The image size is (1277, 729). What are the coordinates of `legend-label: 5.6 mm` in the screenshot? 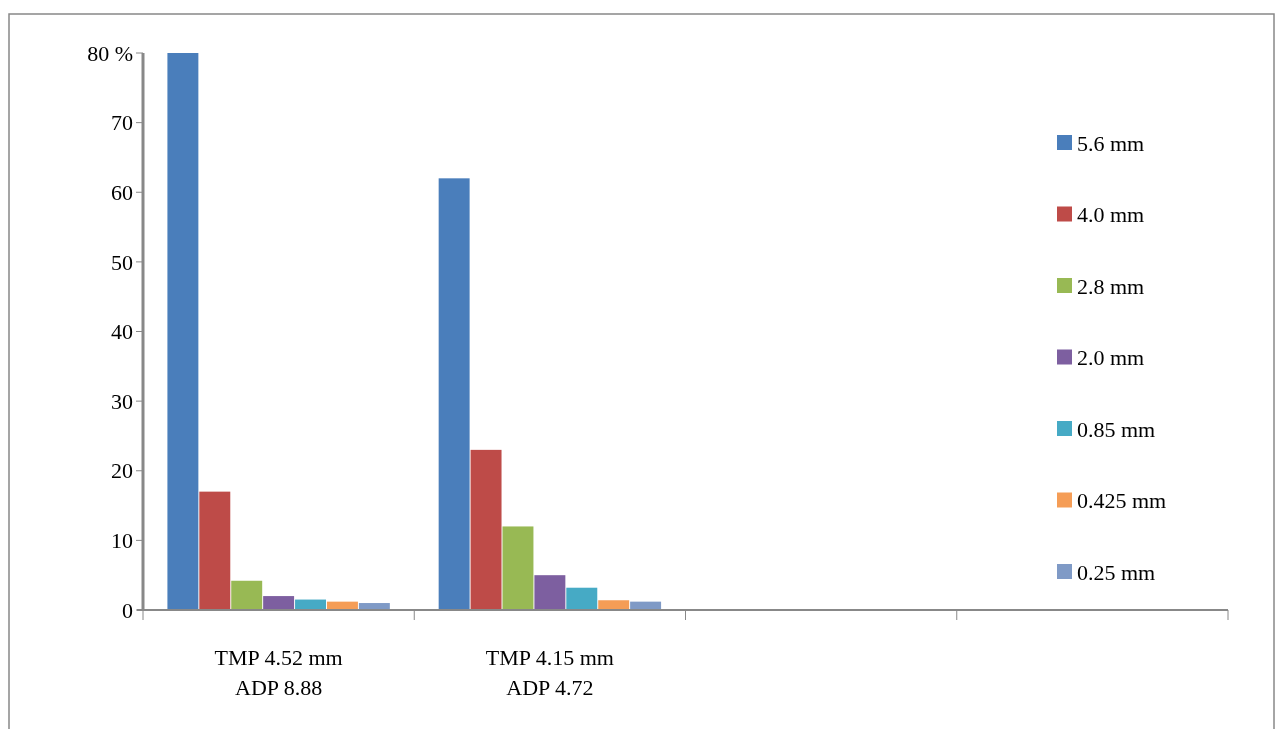 It's located at (1111, 143).